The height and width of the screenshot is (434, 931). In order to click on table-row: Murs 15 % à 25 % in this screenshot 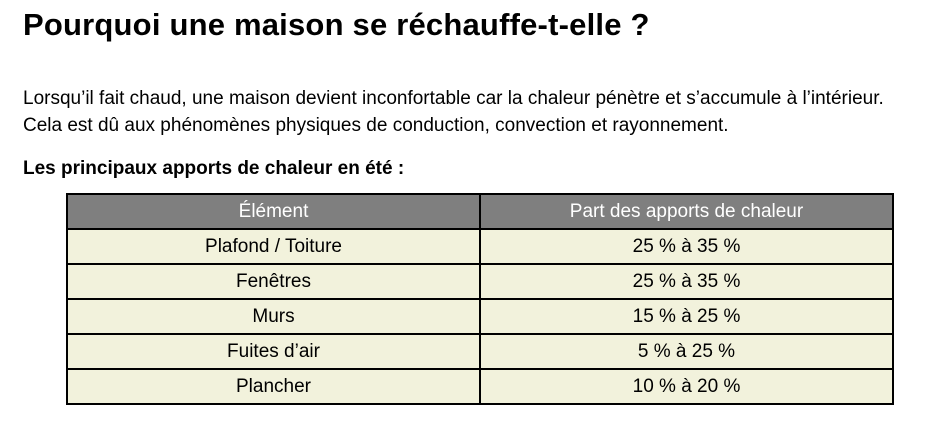, I will do `click(480, 316)`.